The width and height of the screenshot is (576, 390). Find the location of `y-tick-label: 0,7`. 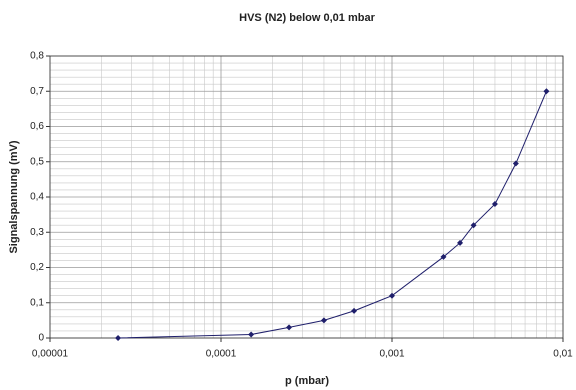

y-tick-label: 0,7 is located at coordinates (37, 91).